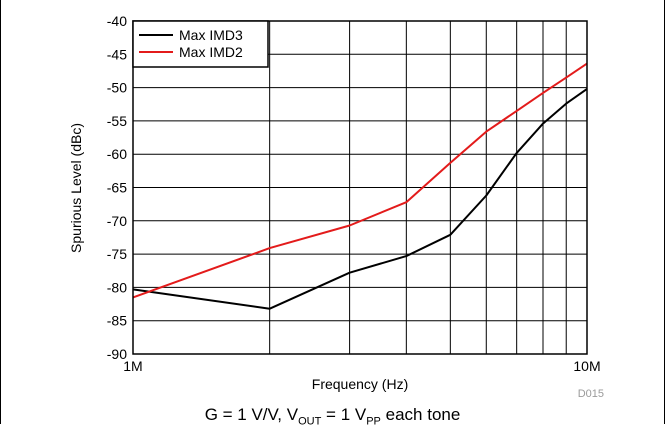 The width and height of the screenshot is (665, 429). I want to click on caption-middle: = 1 V, so click(344, 414).